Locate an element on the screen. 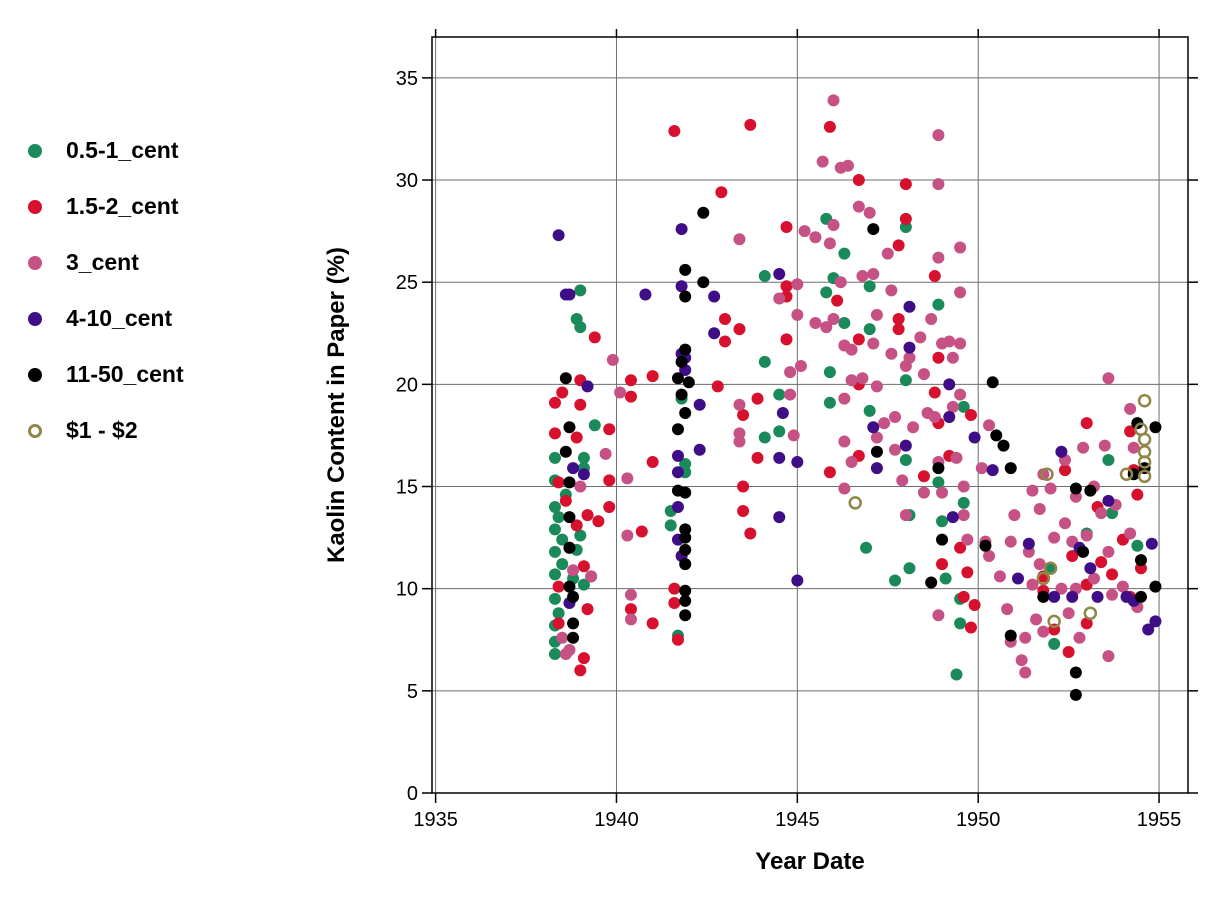  x-axis-label: Year Date is located at coordinates (809, 861).